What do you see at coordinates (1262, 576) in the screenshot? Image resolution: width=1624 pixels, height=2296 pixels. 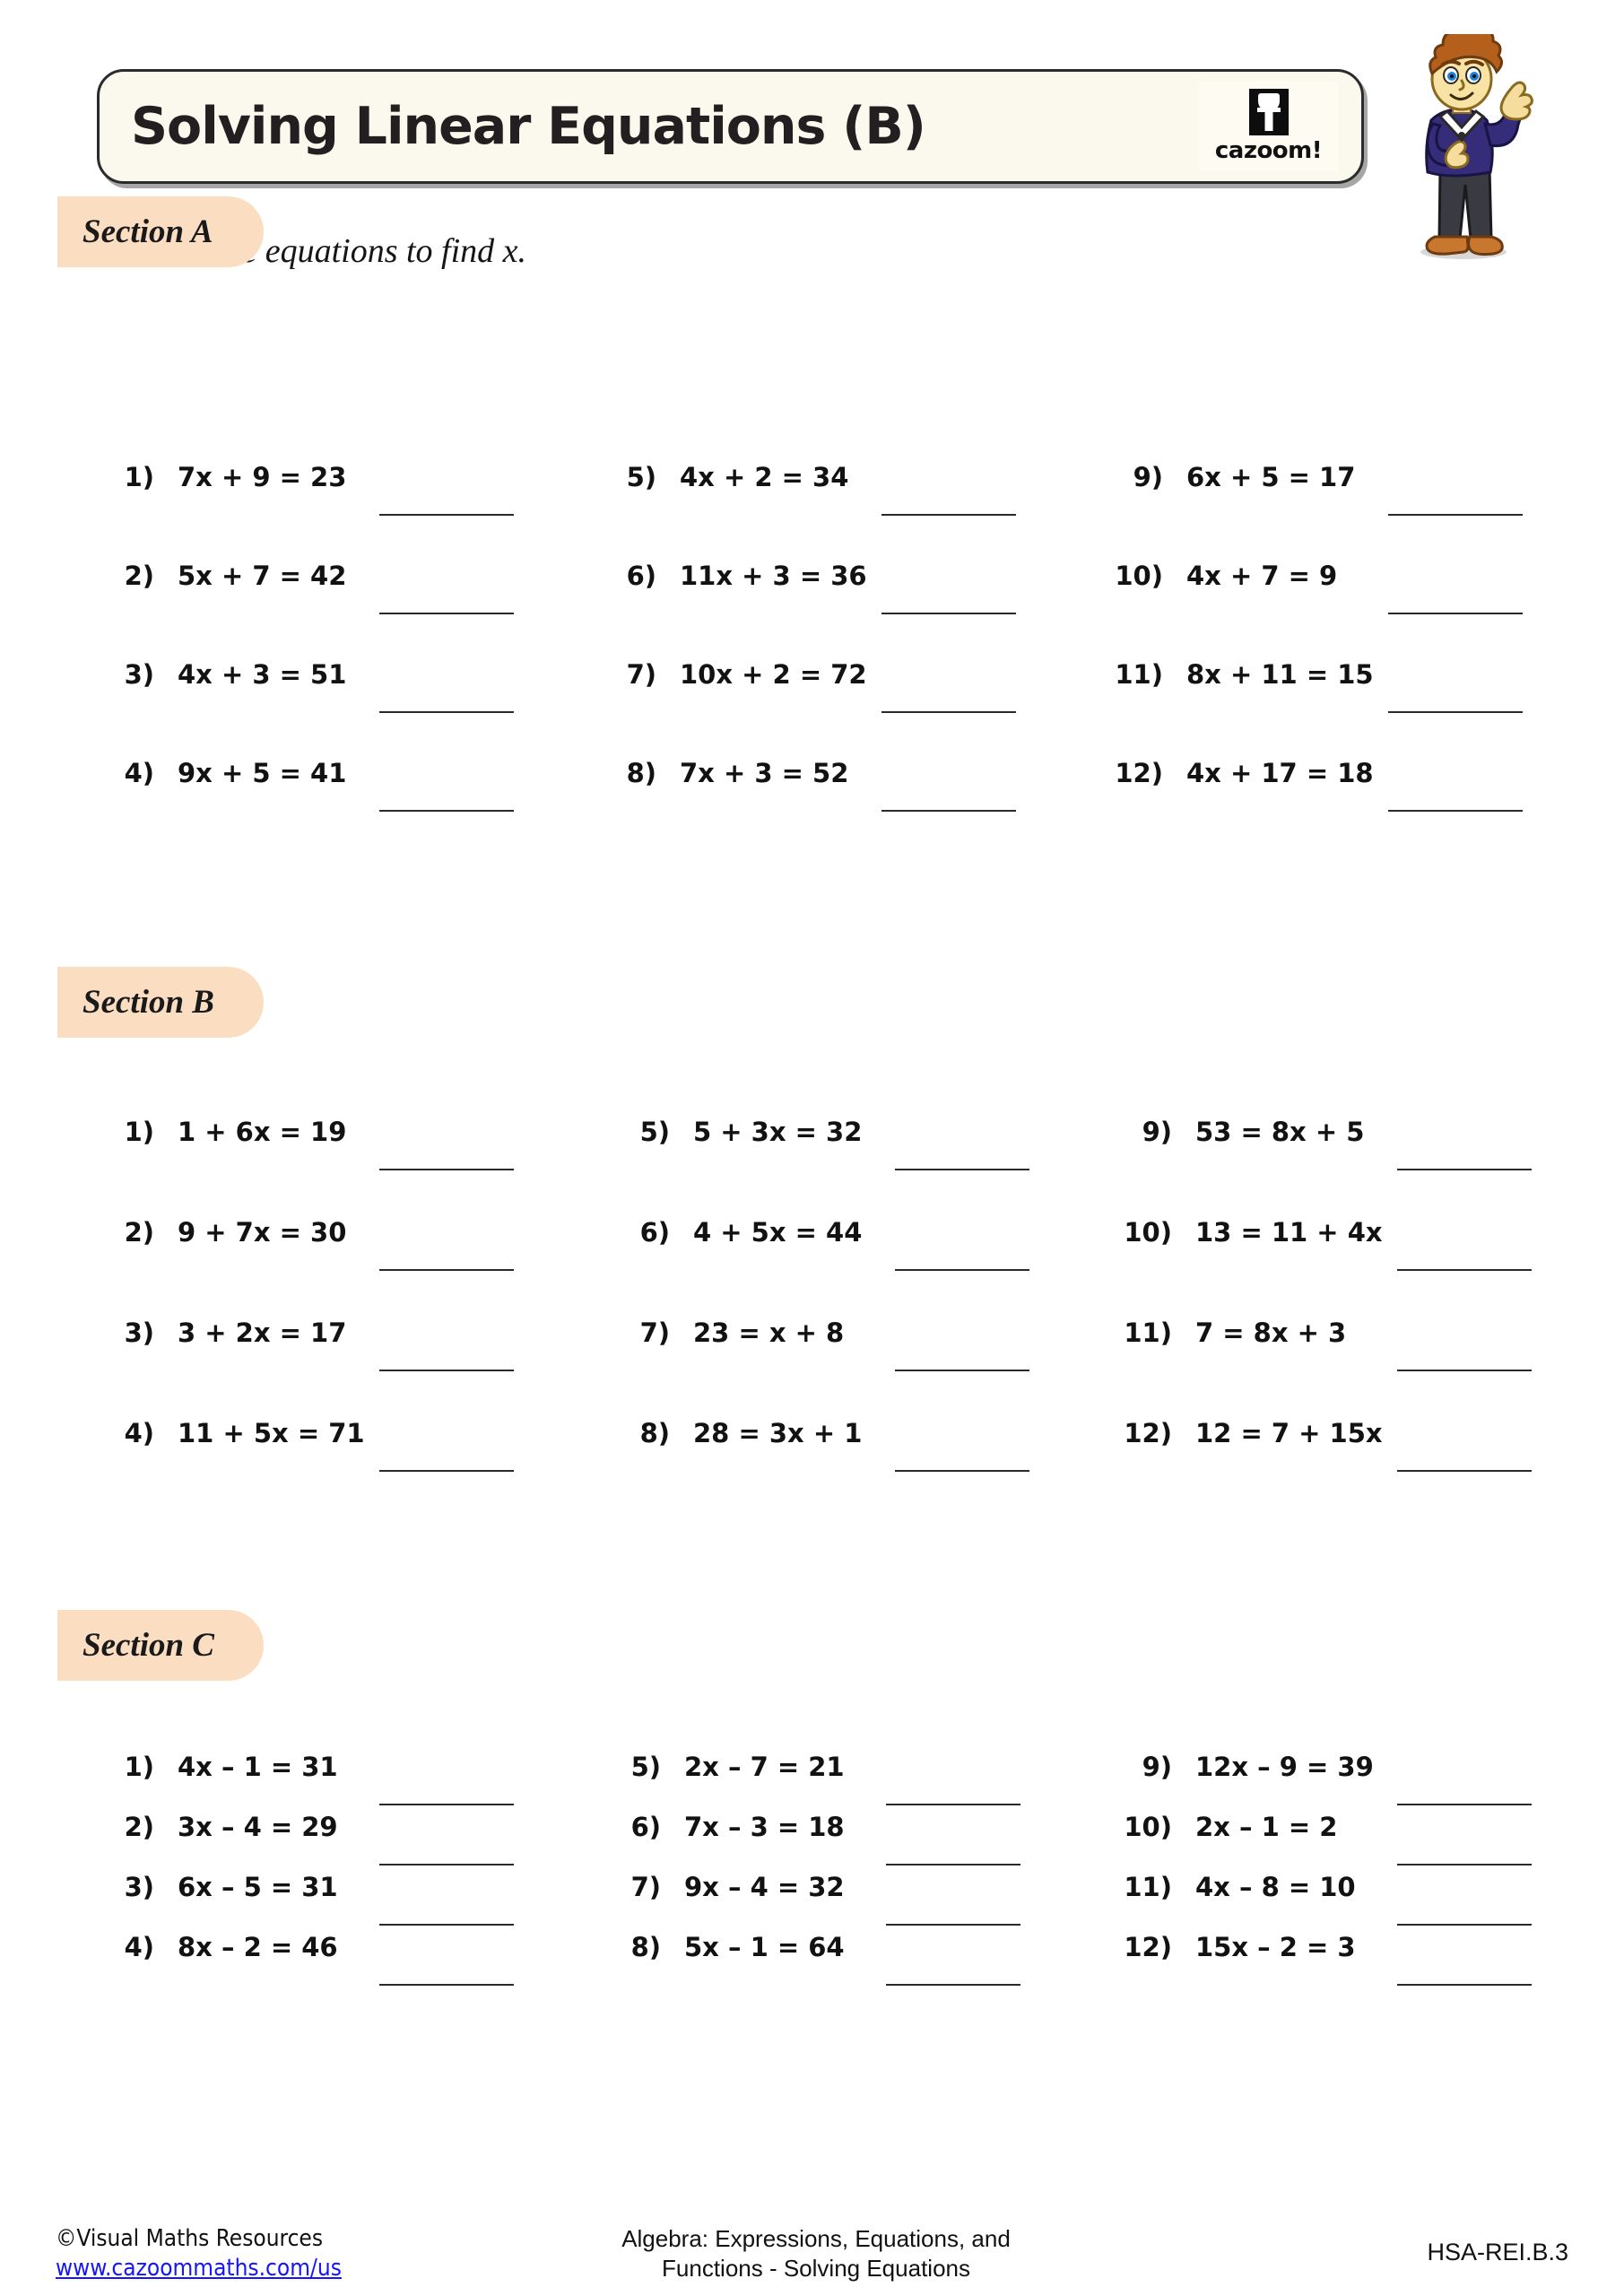 I see `question-equation: 4x + 7 = 9` at bounding box center [1262, 576].